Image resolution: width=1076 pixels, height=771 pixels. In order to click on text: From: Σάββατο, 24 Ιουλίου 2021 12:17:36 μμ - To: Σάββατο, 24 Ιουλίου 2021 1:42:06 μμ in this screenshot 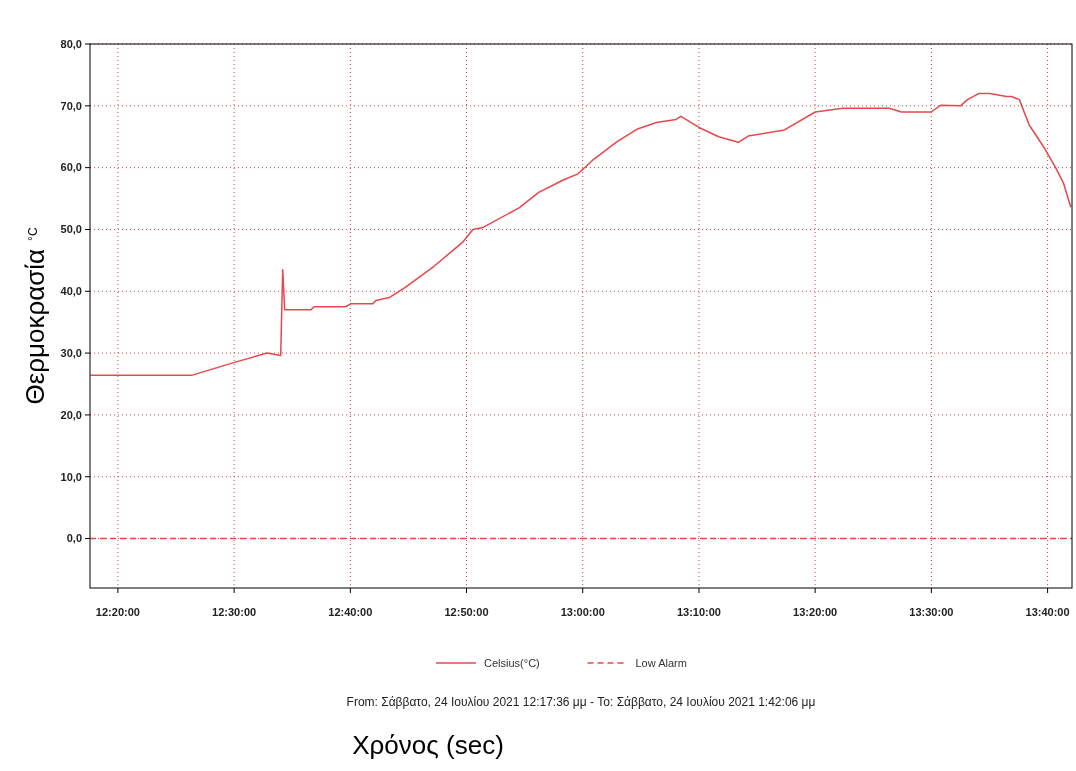, I will do `click(581, 702)`.